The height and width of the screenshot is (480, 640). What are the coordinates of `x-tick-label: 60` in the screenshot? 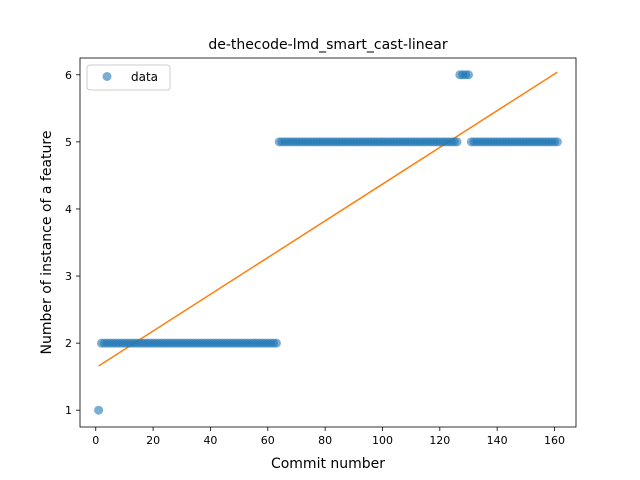 It's located at (268, 440).